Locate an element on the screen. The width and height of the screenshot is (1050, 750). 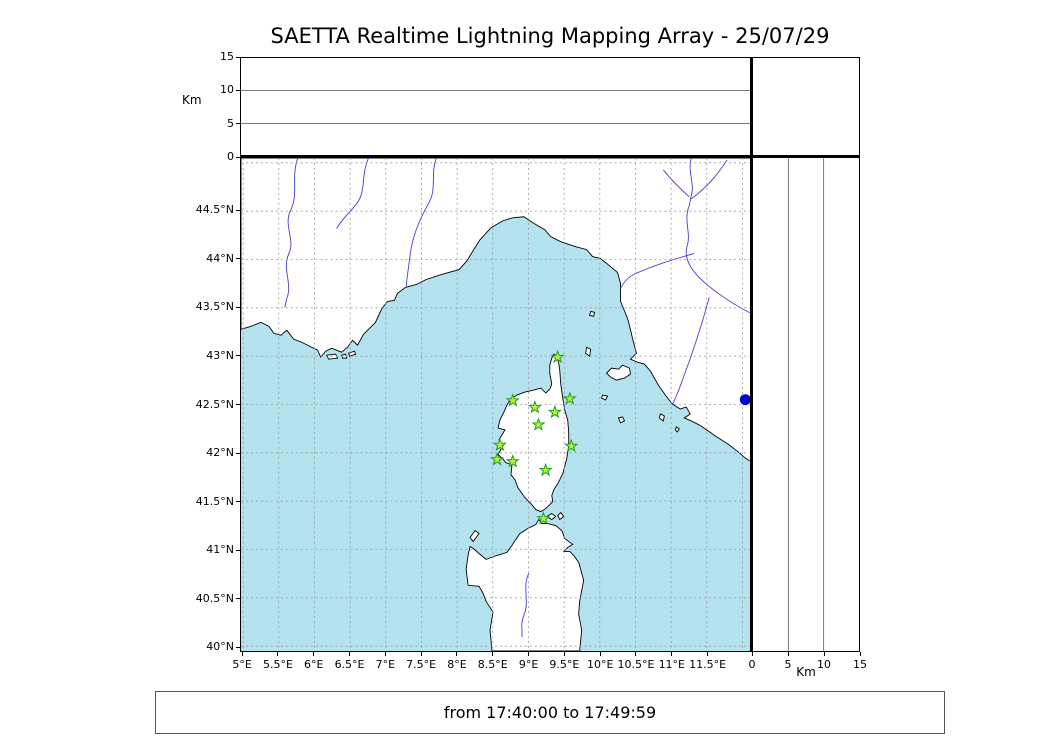
right-km-label: Km is located at coordinates (806, 672).